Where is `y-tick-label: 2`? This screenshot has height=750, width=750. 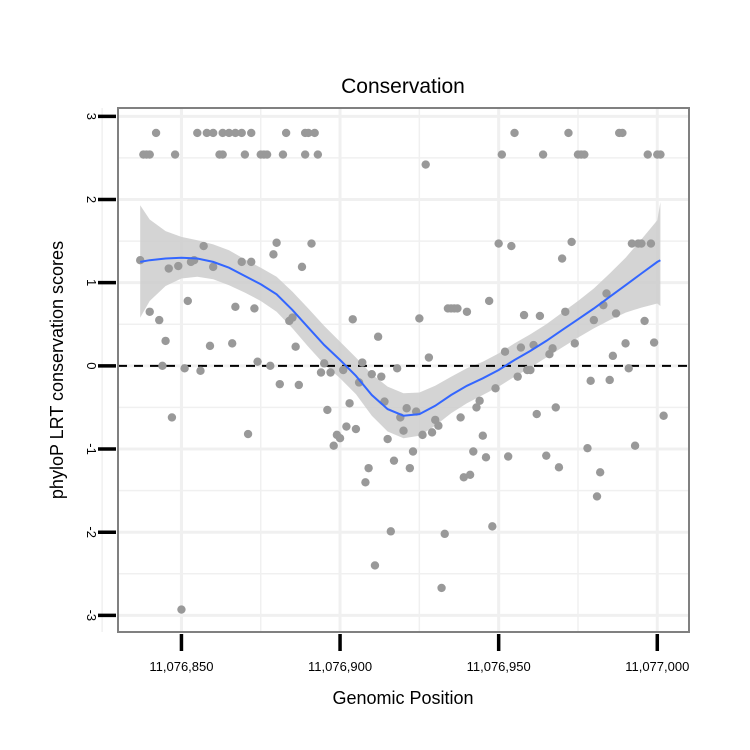 y-tick-label: 2 is located at coordinates (91, 199).